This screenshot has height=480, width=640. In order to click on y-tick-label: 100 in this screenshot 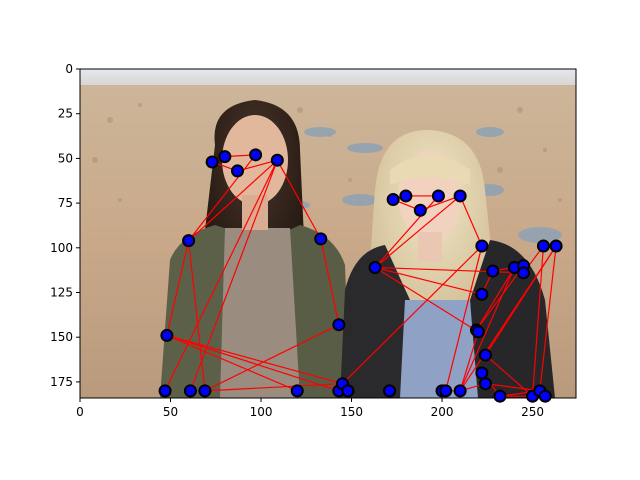, I will do `click(61, 248)`.